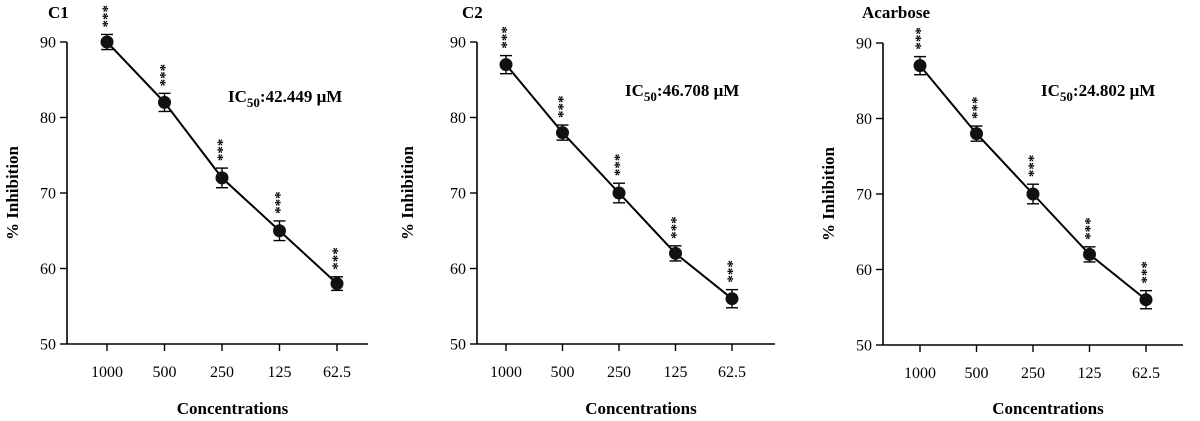 Image resolution: width=1200 pixels, height=421 pixels. Describe the element at coordinates (472, 12) in the screenshot. I see `panel-label: C2` at that location.